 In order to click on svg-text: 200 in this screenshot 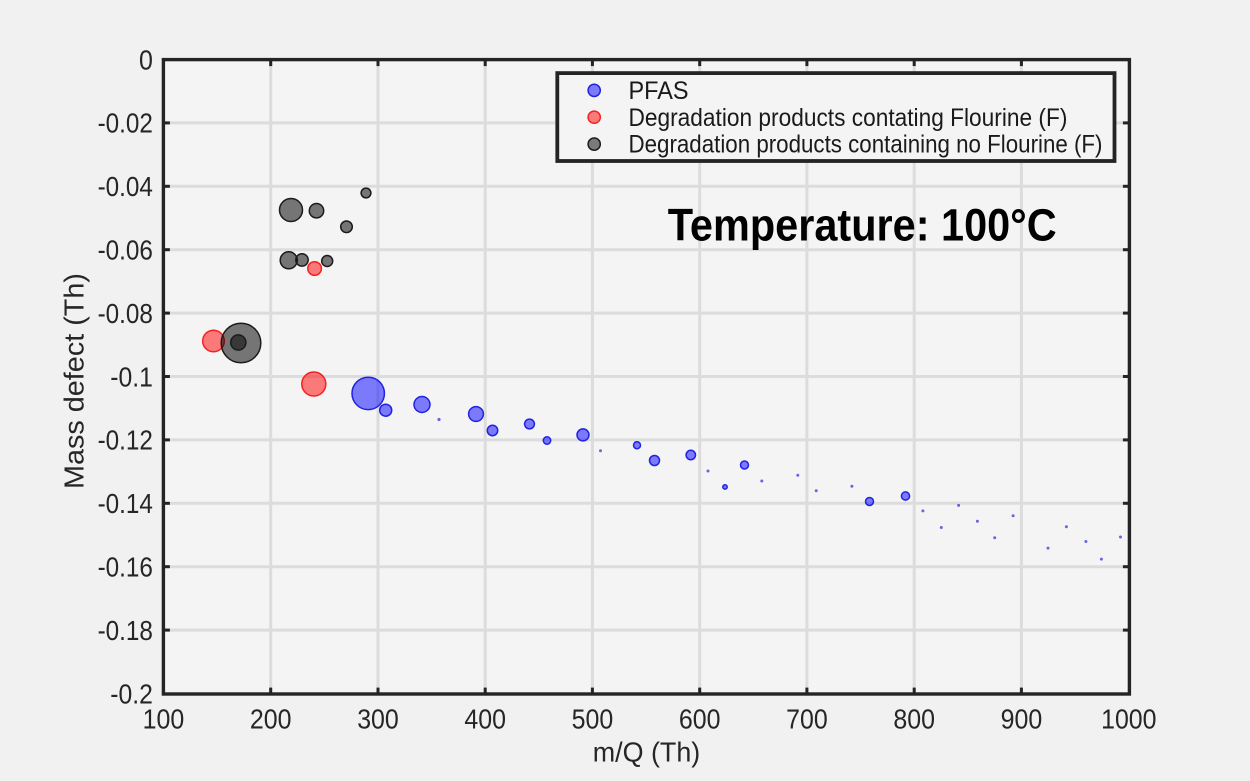, I will do `click(271, 718)`.